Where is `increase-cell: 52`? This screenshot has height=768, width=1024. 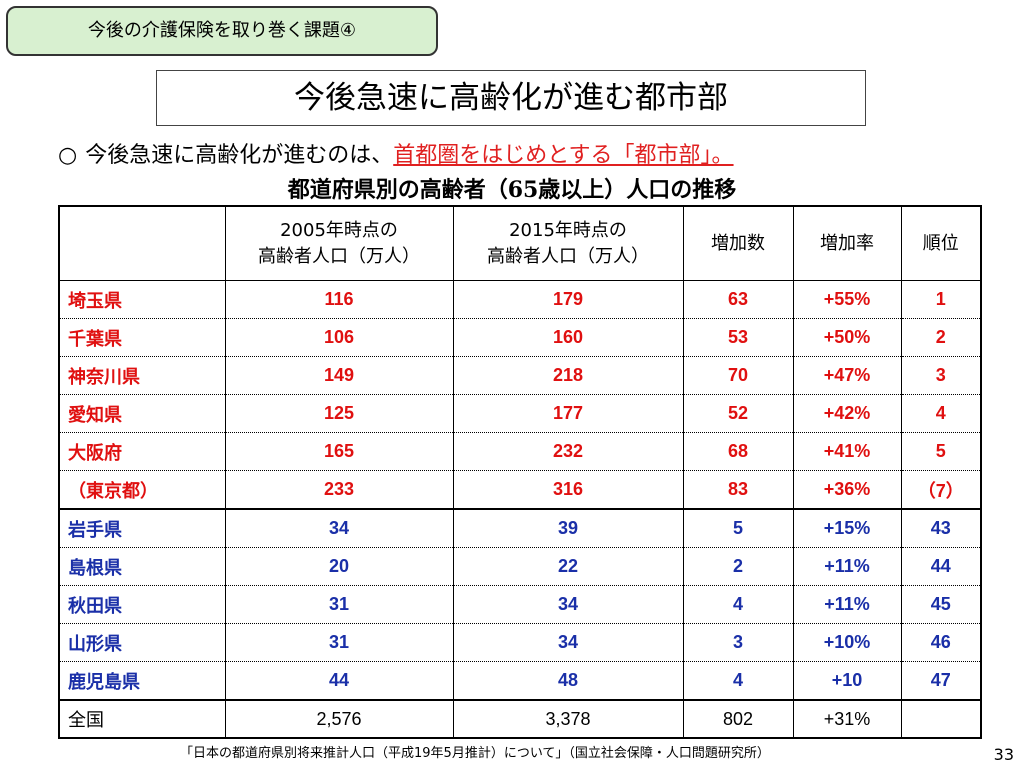 increase-cell: 52 is located at coordinates (738, 413).